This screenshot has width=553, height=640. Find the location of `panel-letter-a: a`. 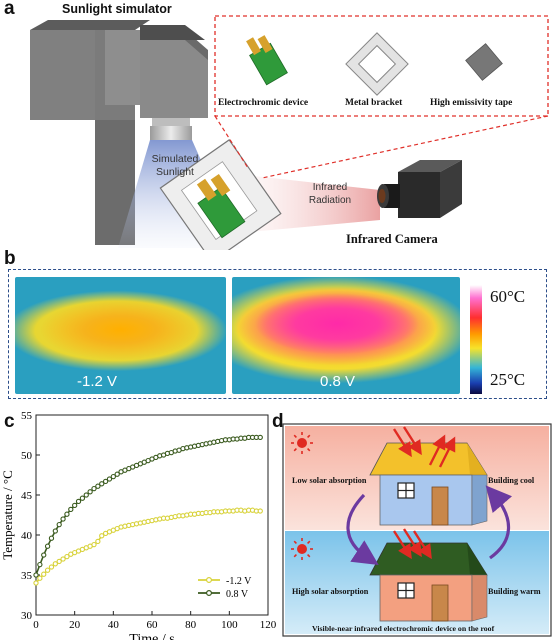

panel-letter-a: a is located at coordinates (9, 9).